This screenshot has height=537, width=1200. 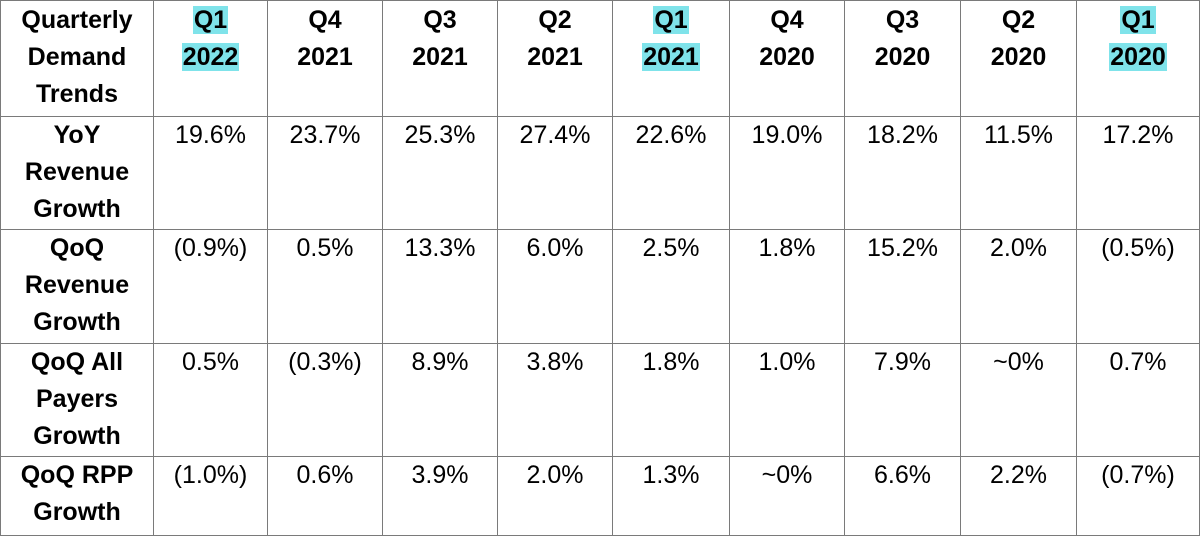 I want to click on table-cell: (0.3%), so click(x=325, y=399).